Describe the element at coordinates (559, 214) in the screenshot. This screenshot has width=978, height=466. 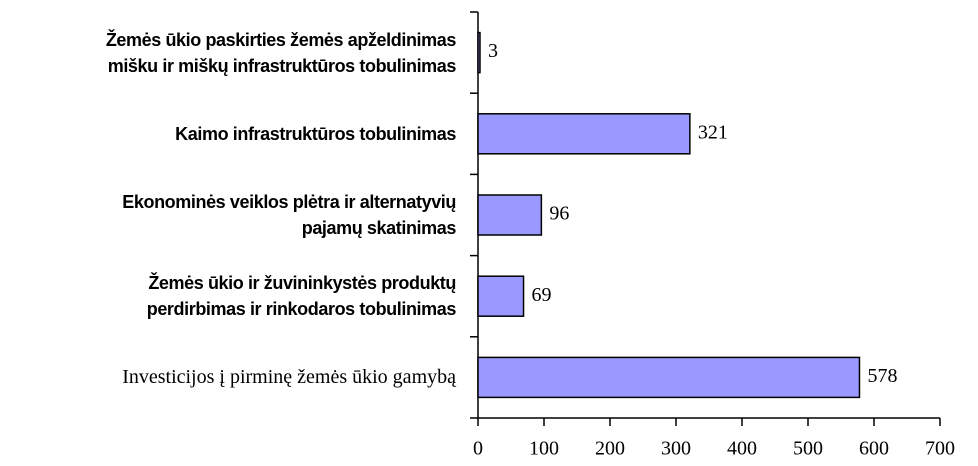
I see `data-label: 96` at that location.